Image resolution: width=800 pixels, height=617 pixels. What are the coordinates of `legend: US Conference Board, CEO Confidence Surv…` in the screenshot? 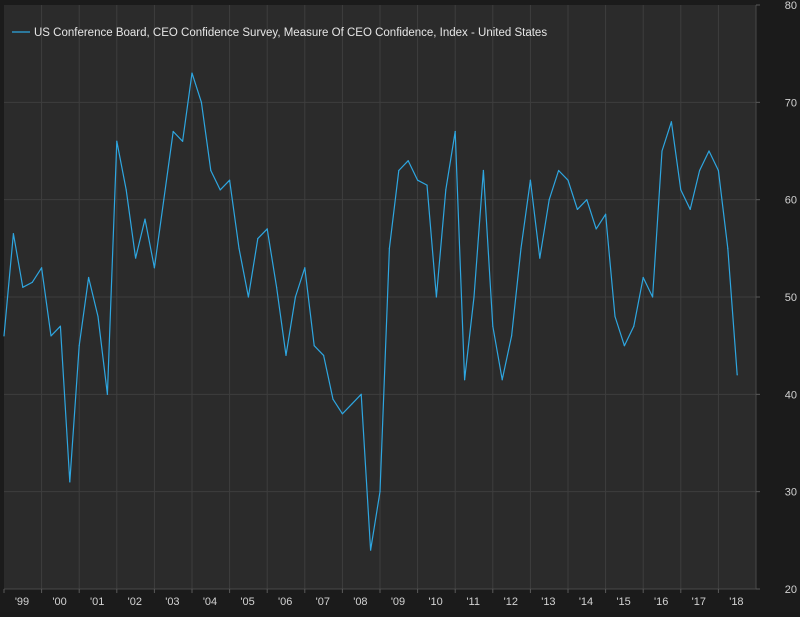 It's located at (279, 33).